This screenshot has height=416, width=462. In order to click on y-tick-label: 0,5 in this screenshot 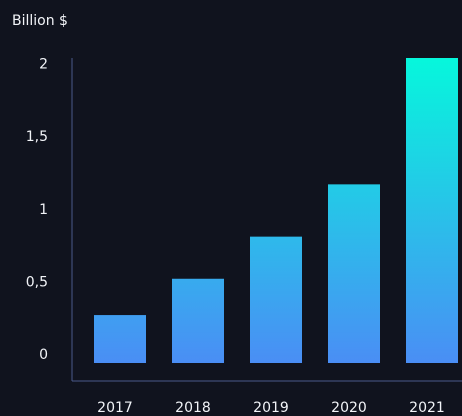, I will do `click(37, 282)`.